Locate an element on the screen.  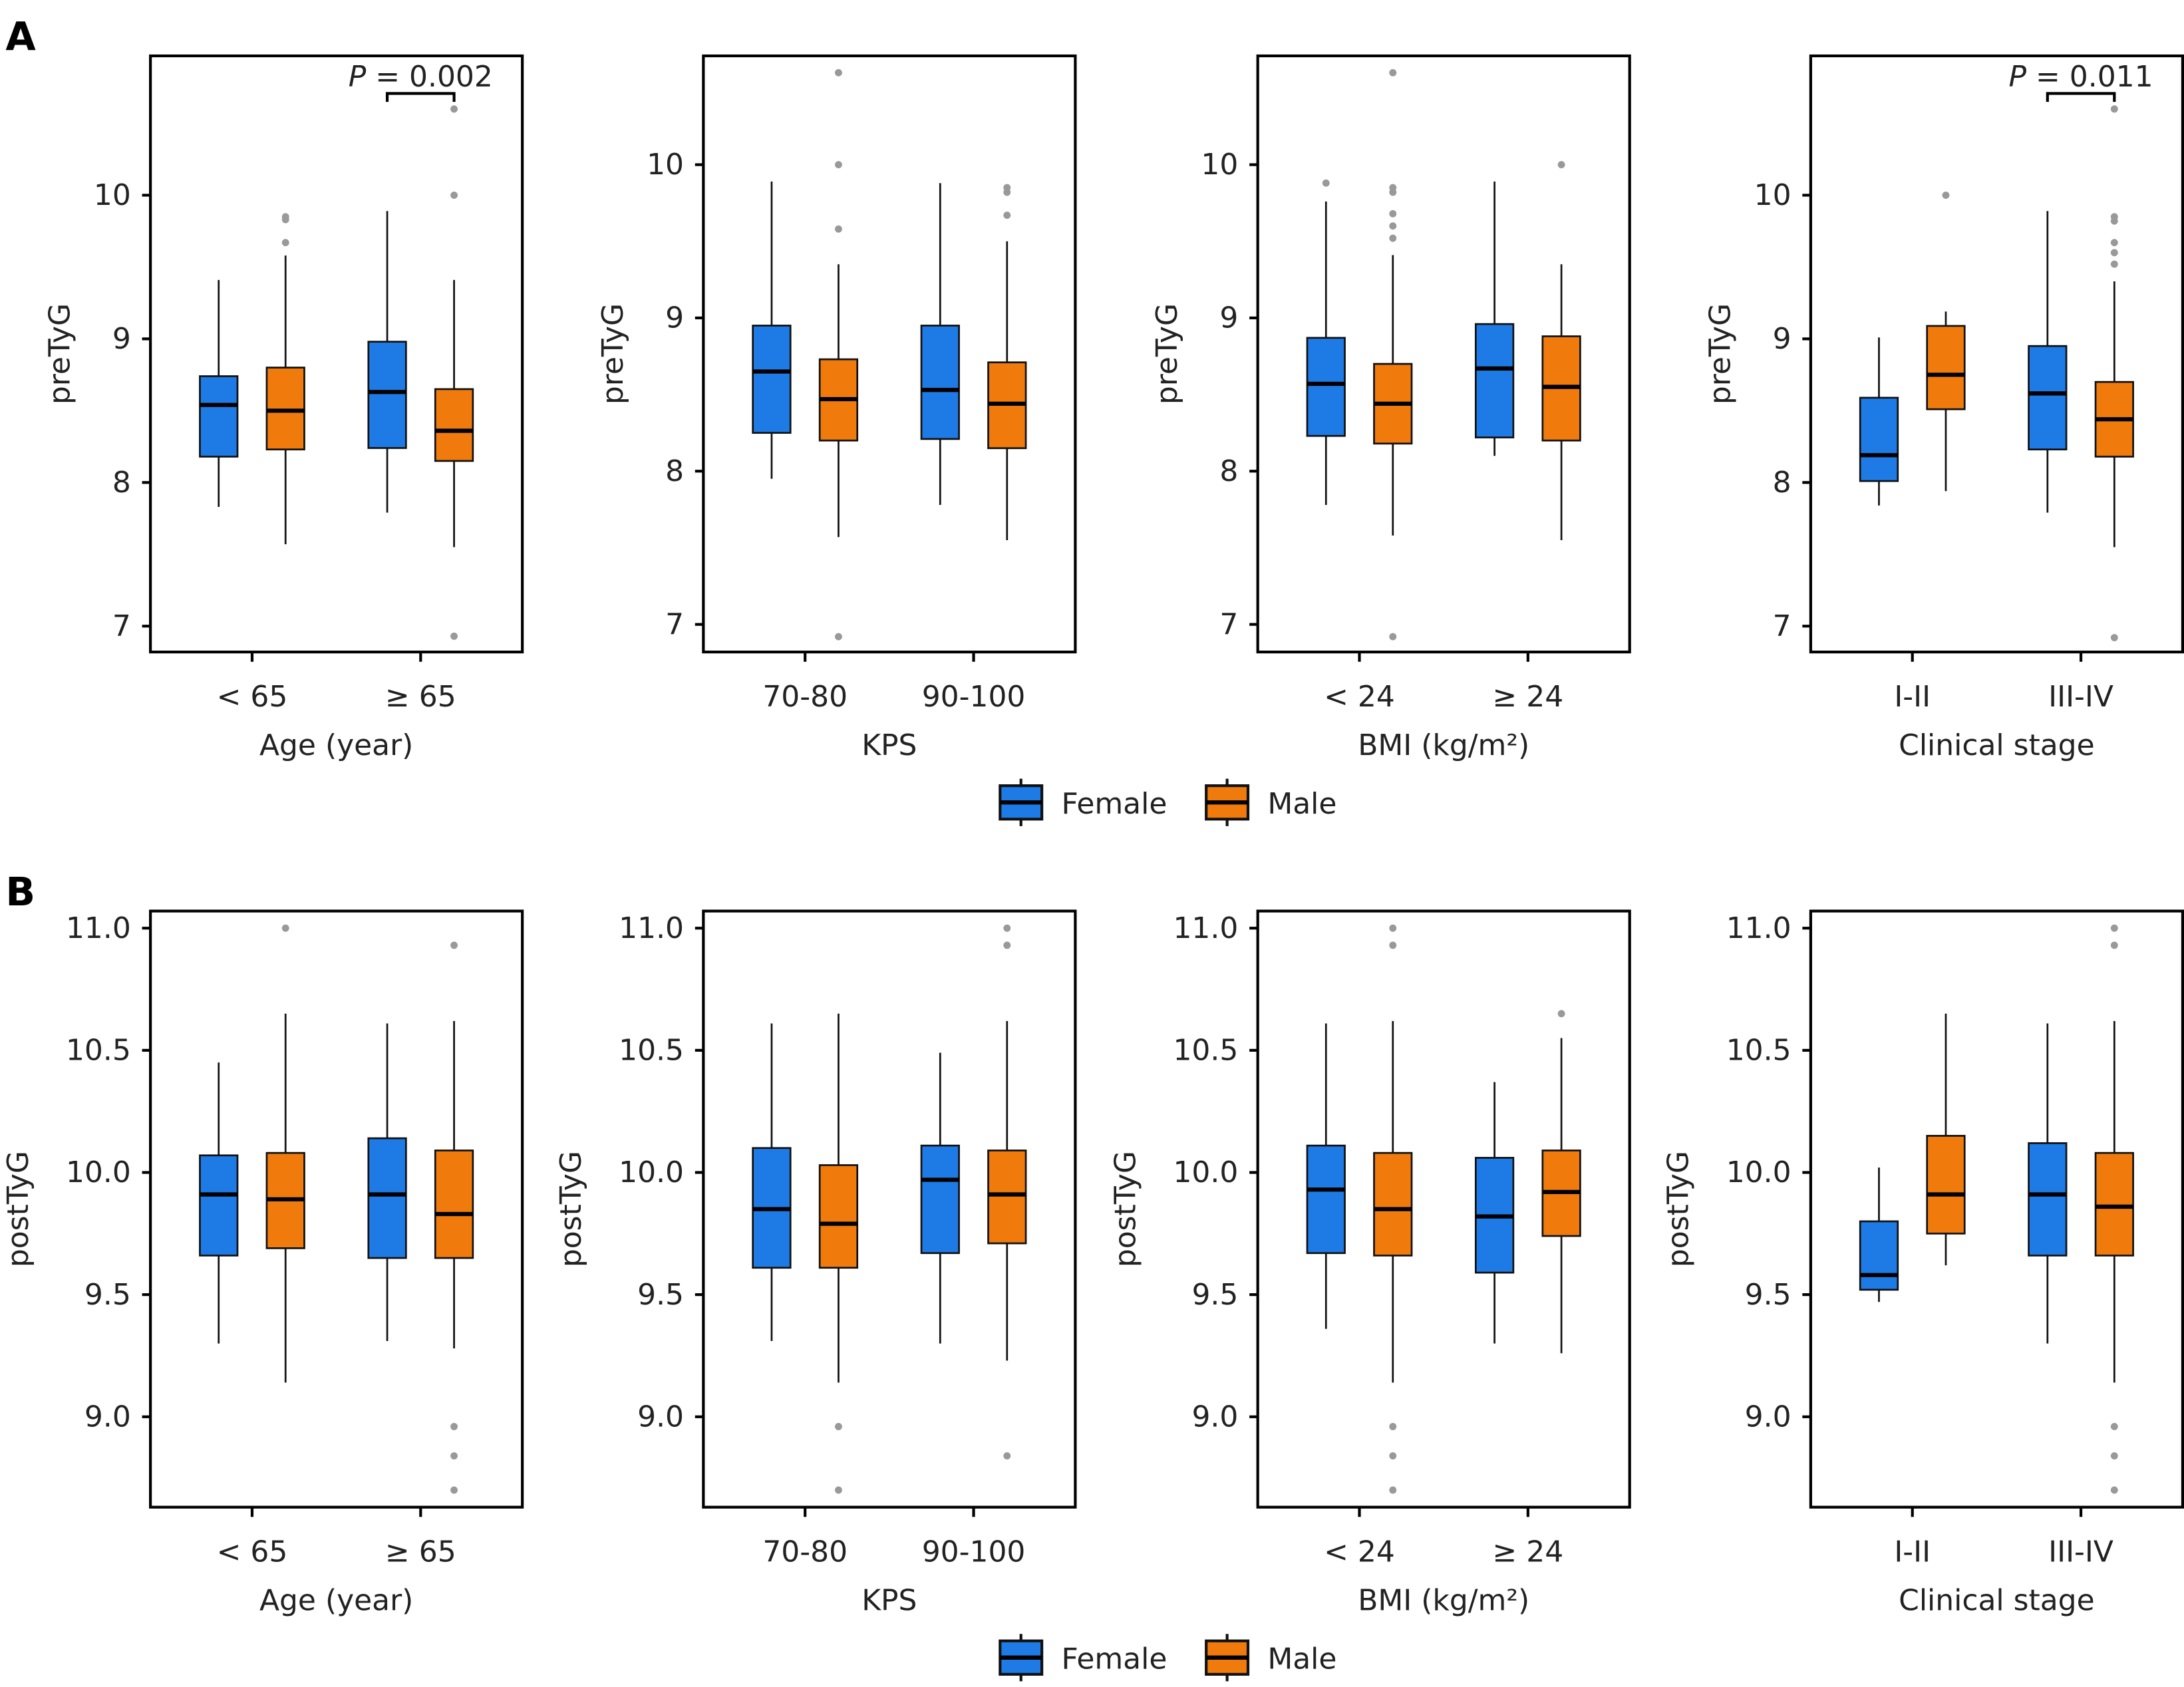
legend-a: Female Male is located at coordinates (1167, 802).